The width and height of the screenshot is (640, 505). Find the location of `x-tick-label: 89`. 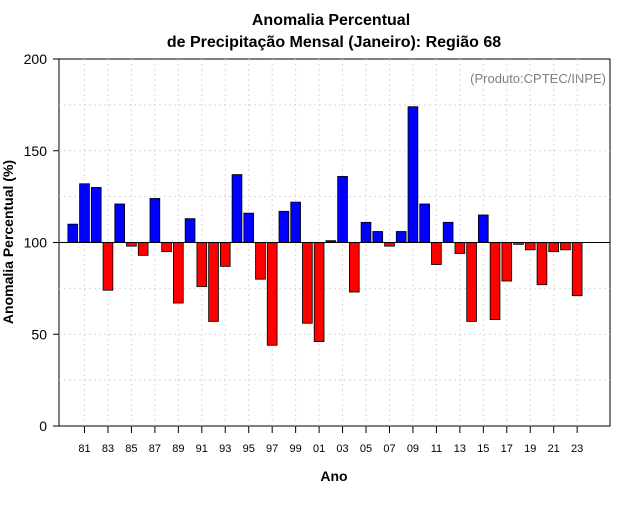

x-tick-label: 89 is located at coordinates (178, 449).